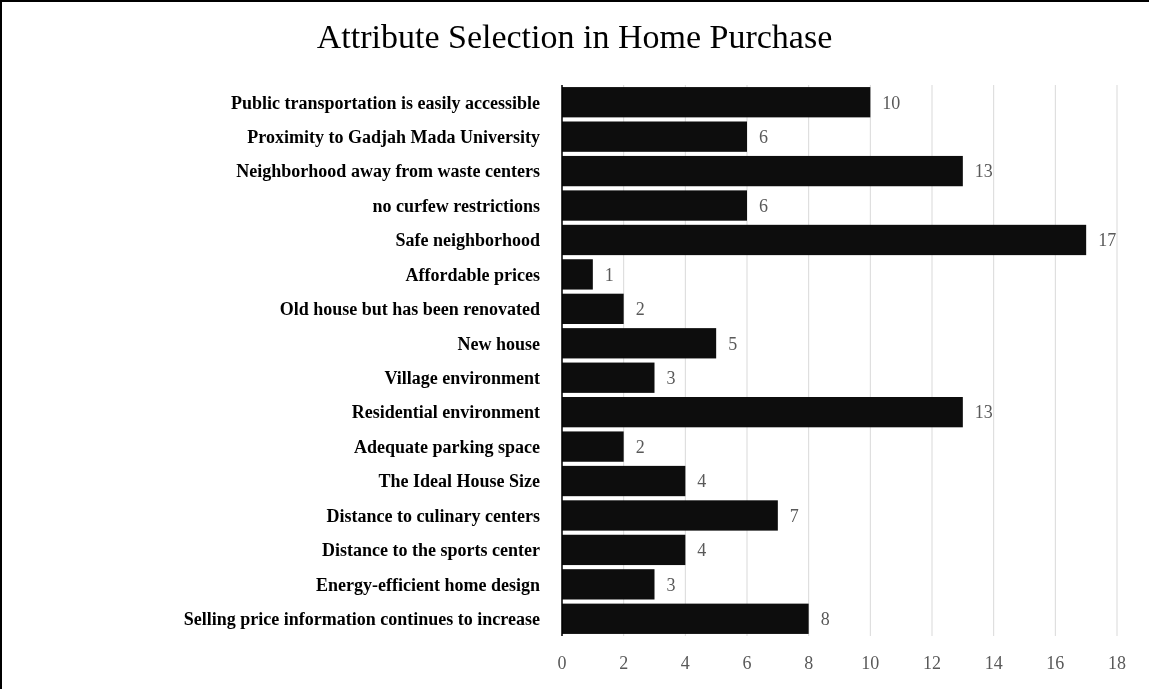 The width and height of the screenshot is (1149, 689). I want to click on y-tick-label: Adequate parking space, so click(446, 446).